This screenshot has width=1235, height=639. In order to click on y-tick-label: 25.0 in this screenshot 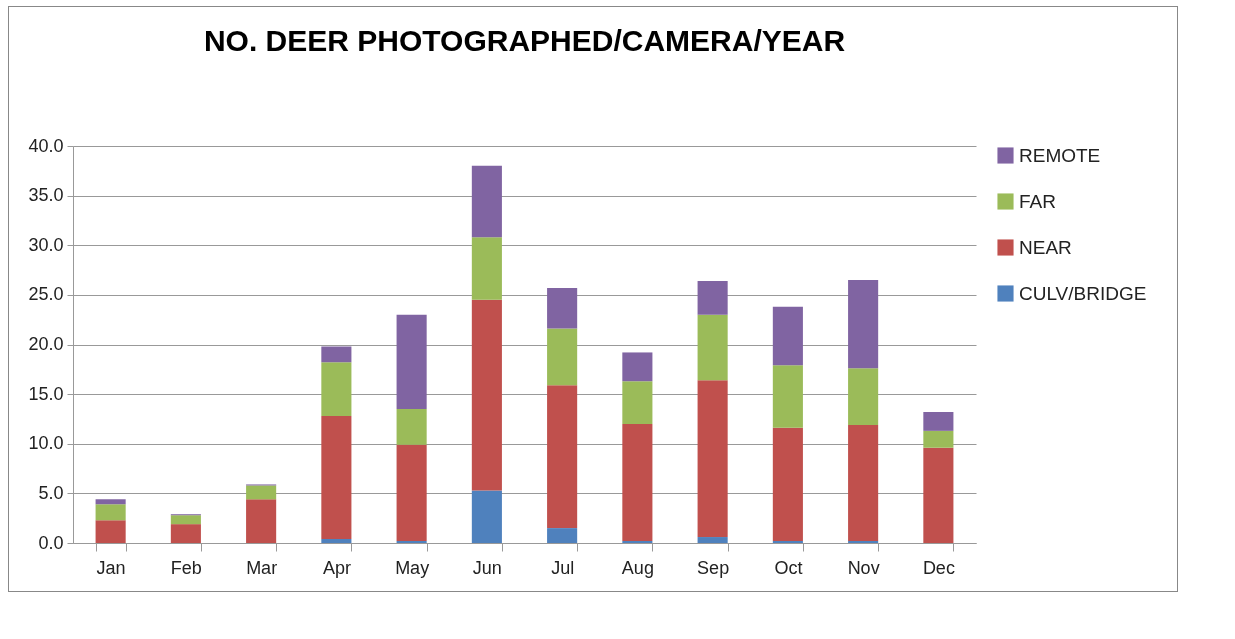, I will do `click(46, 294)`.